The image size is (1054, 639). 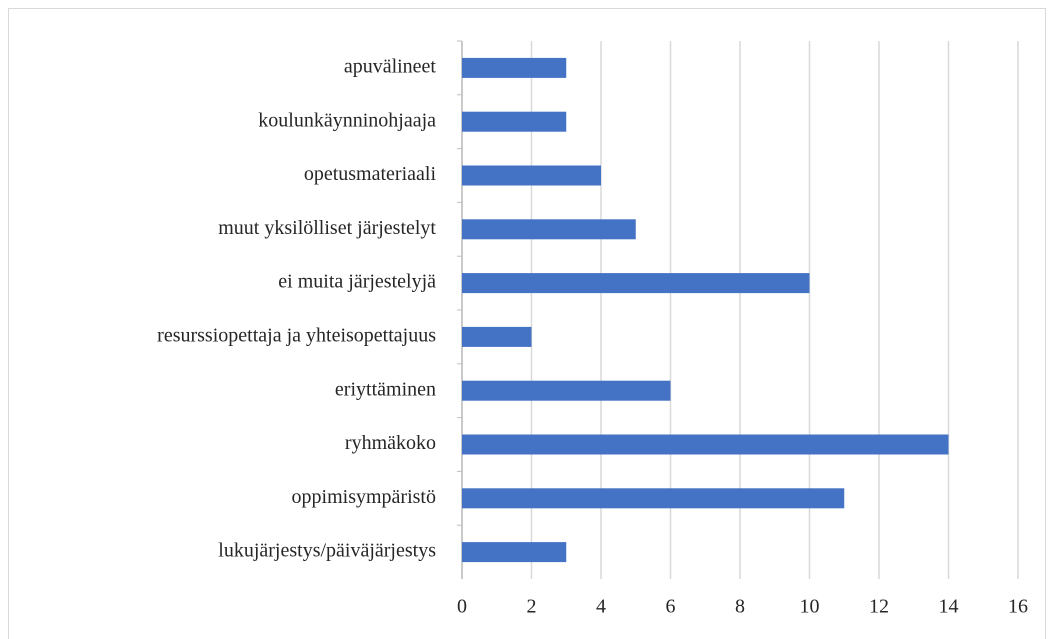 I want to click on y-tick-label: ryhmäkoko, so click(x=390, y=443).